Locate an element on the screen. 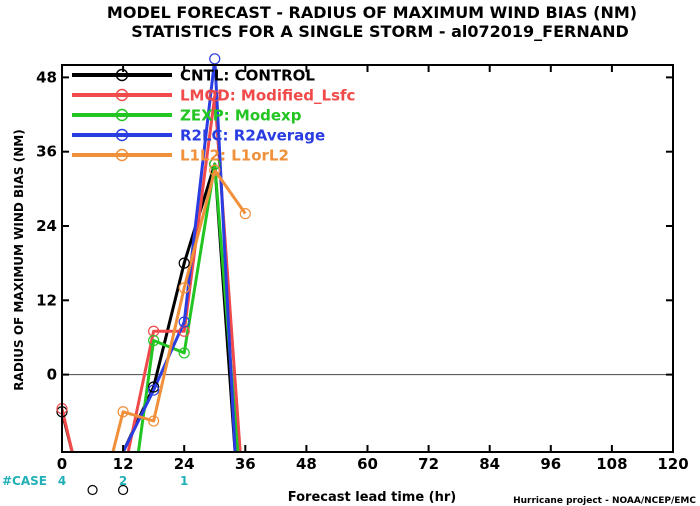 The image size is (700, 506). y-tick-label-3: 36 is located at coordinates (46, 152).